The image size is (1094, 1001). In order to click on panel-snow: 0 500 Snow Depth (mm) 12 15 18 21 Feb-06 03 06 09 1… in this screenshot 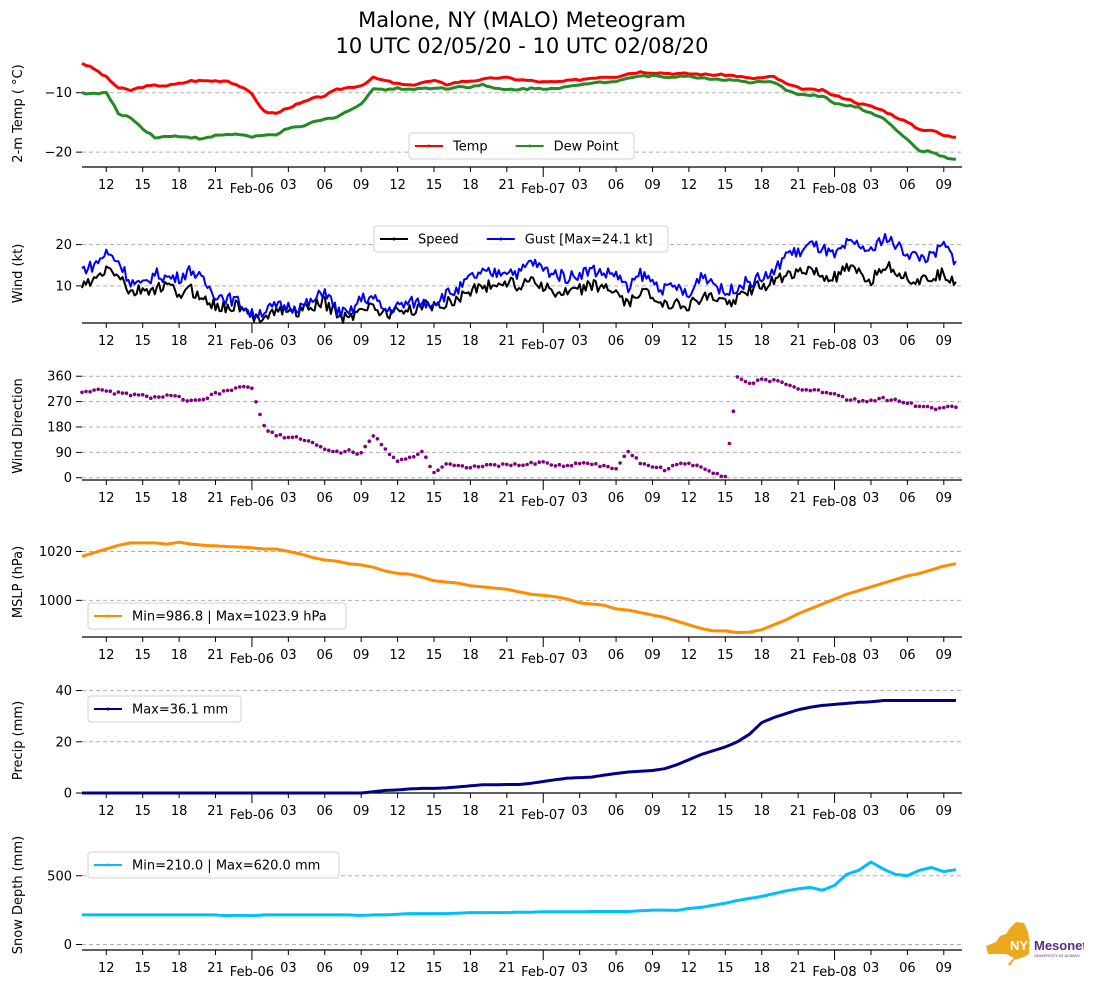, I will do `click(486, 908)`.